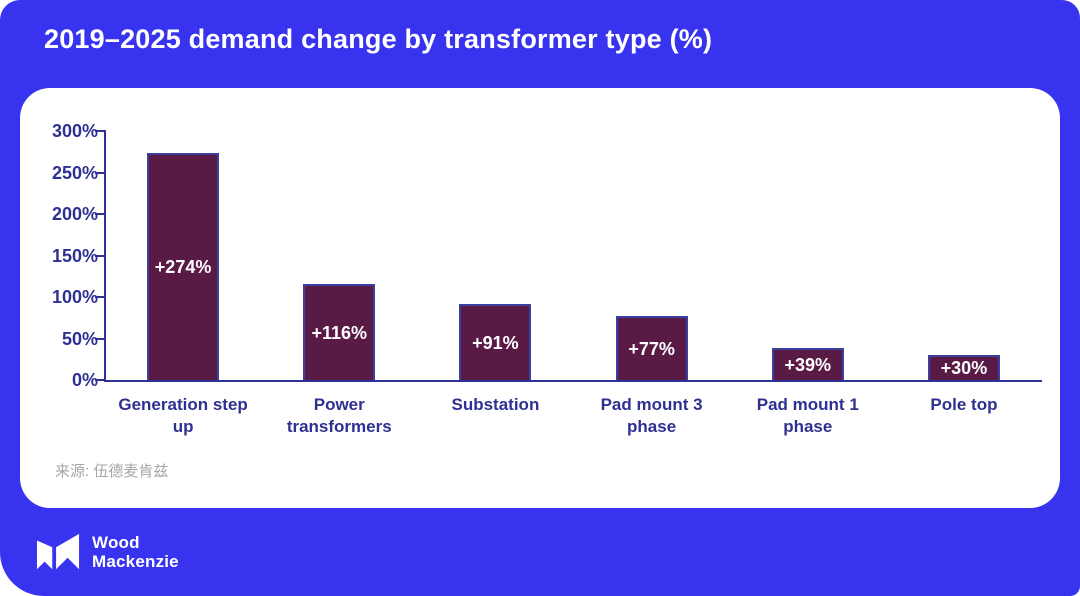 The image size is (1080, 596). Describe the element at coordinates (74, 131) in the screenshot. I see `y-axis-tick-label: 300%` at that location.